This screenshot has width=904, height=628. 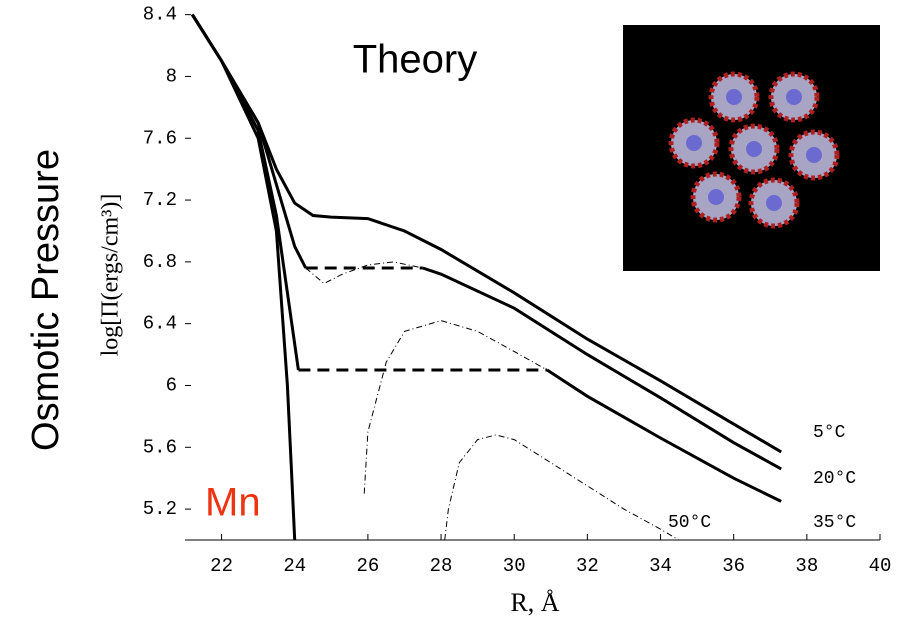 What do you see at coordinates (160, 138) in the screenshot?
I see `y-tick-label: 7.6` at bounding box center [160, 138].